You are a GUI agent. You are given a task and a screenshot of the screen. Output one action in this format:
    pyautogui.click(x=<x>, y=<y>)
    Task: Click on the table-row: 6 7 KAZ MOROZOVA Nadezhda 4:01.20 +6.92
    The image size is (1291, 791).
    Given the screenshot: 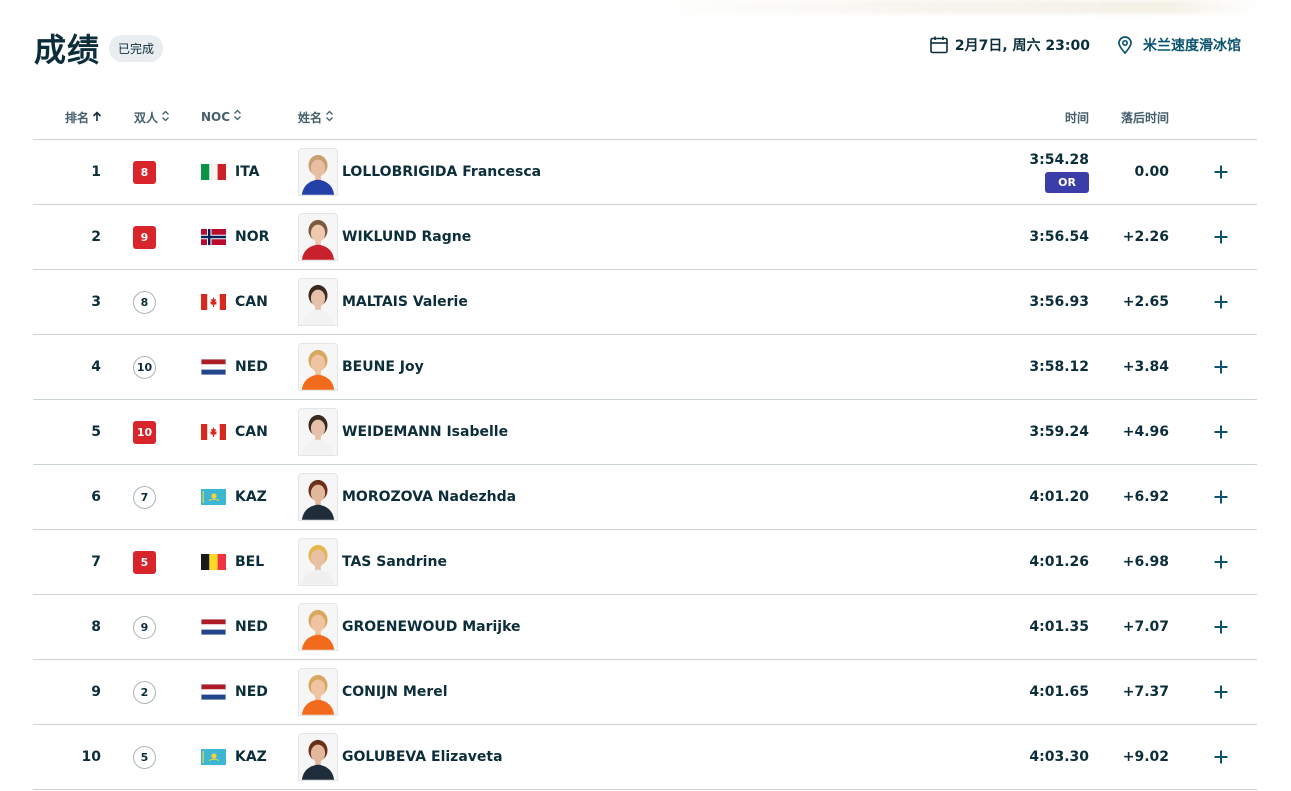 What is the action you would take?
    pyautogui.click(x=645, y=497)
    